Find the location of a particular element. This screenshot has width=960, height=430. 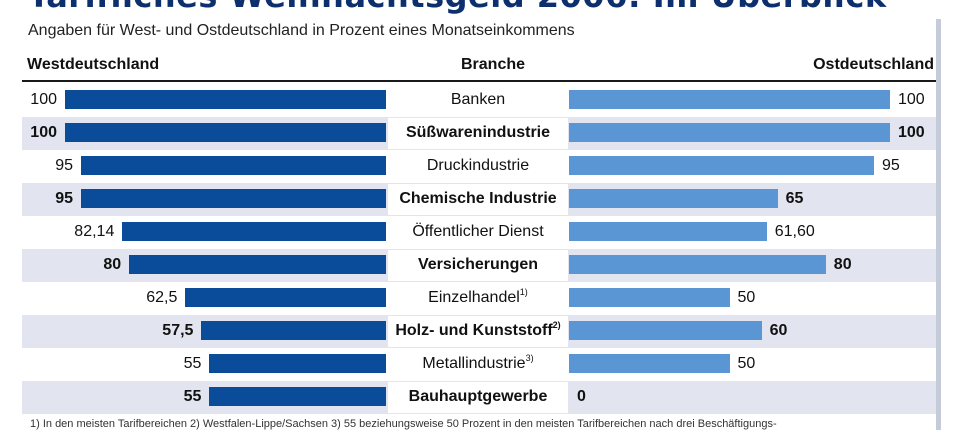

value-label-east: 80 is located at coordinates (842, 264).